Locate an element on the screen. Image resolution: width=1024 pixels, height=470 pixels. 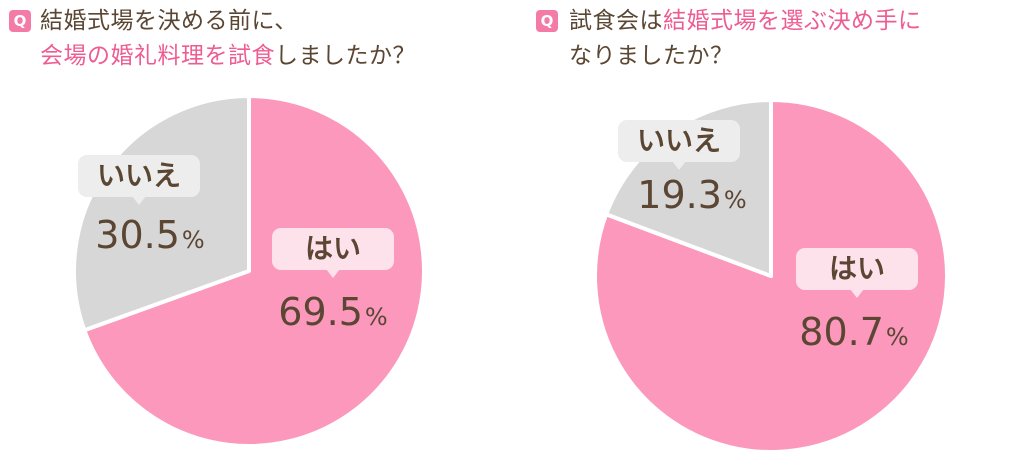
question-title-text: 結婚式場を決める前に、 is located at coordinates (169, 21).